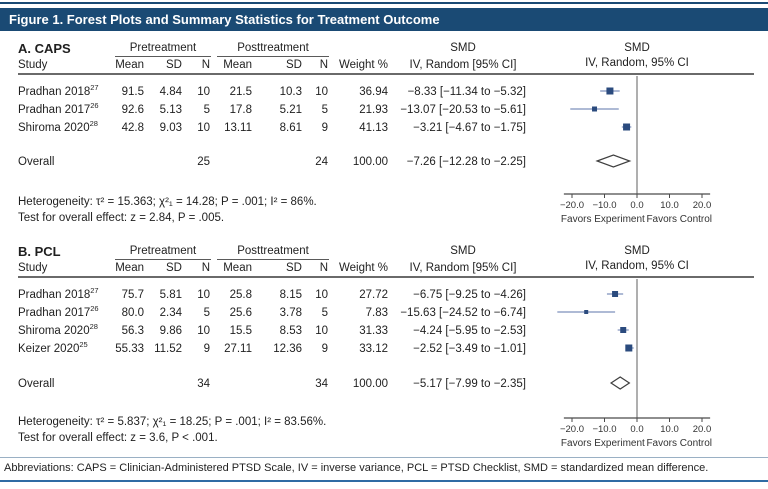 Image resolution: width=768 pixels, height=489 pixels. Describe the element at coordinates (206, 109) in the screenshot. I see `pre-n: 5` at that location.